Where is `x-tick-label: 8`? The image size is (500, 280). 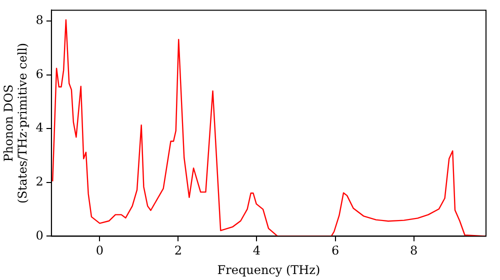 x-tick-label: 8 is located at coordinates (414, 251).